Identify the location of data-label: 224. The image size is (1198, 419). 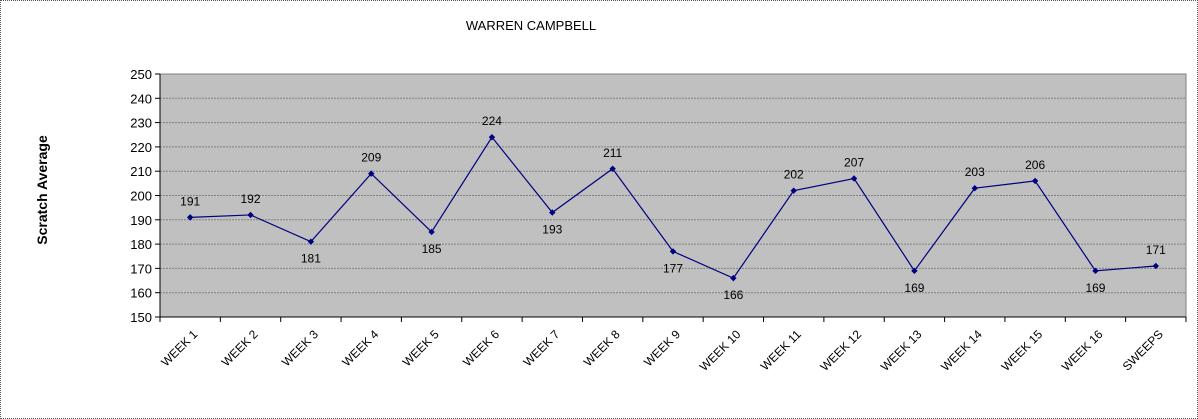
(492, 121).